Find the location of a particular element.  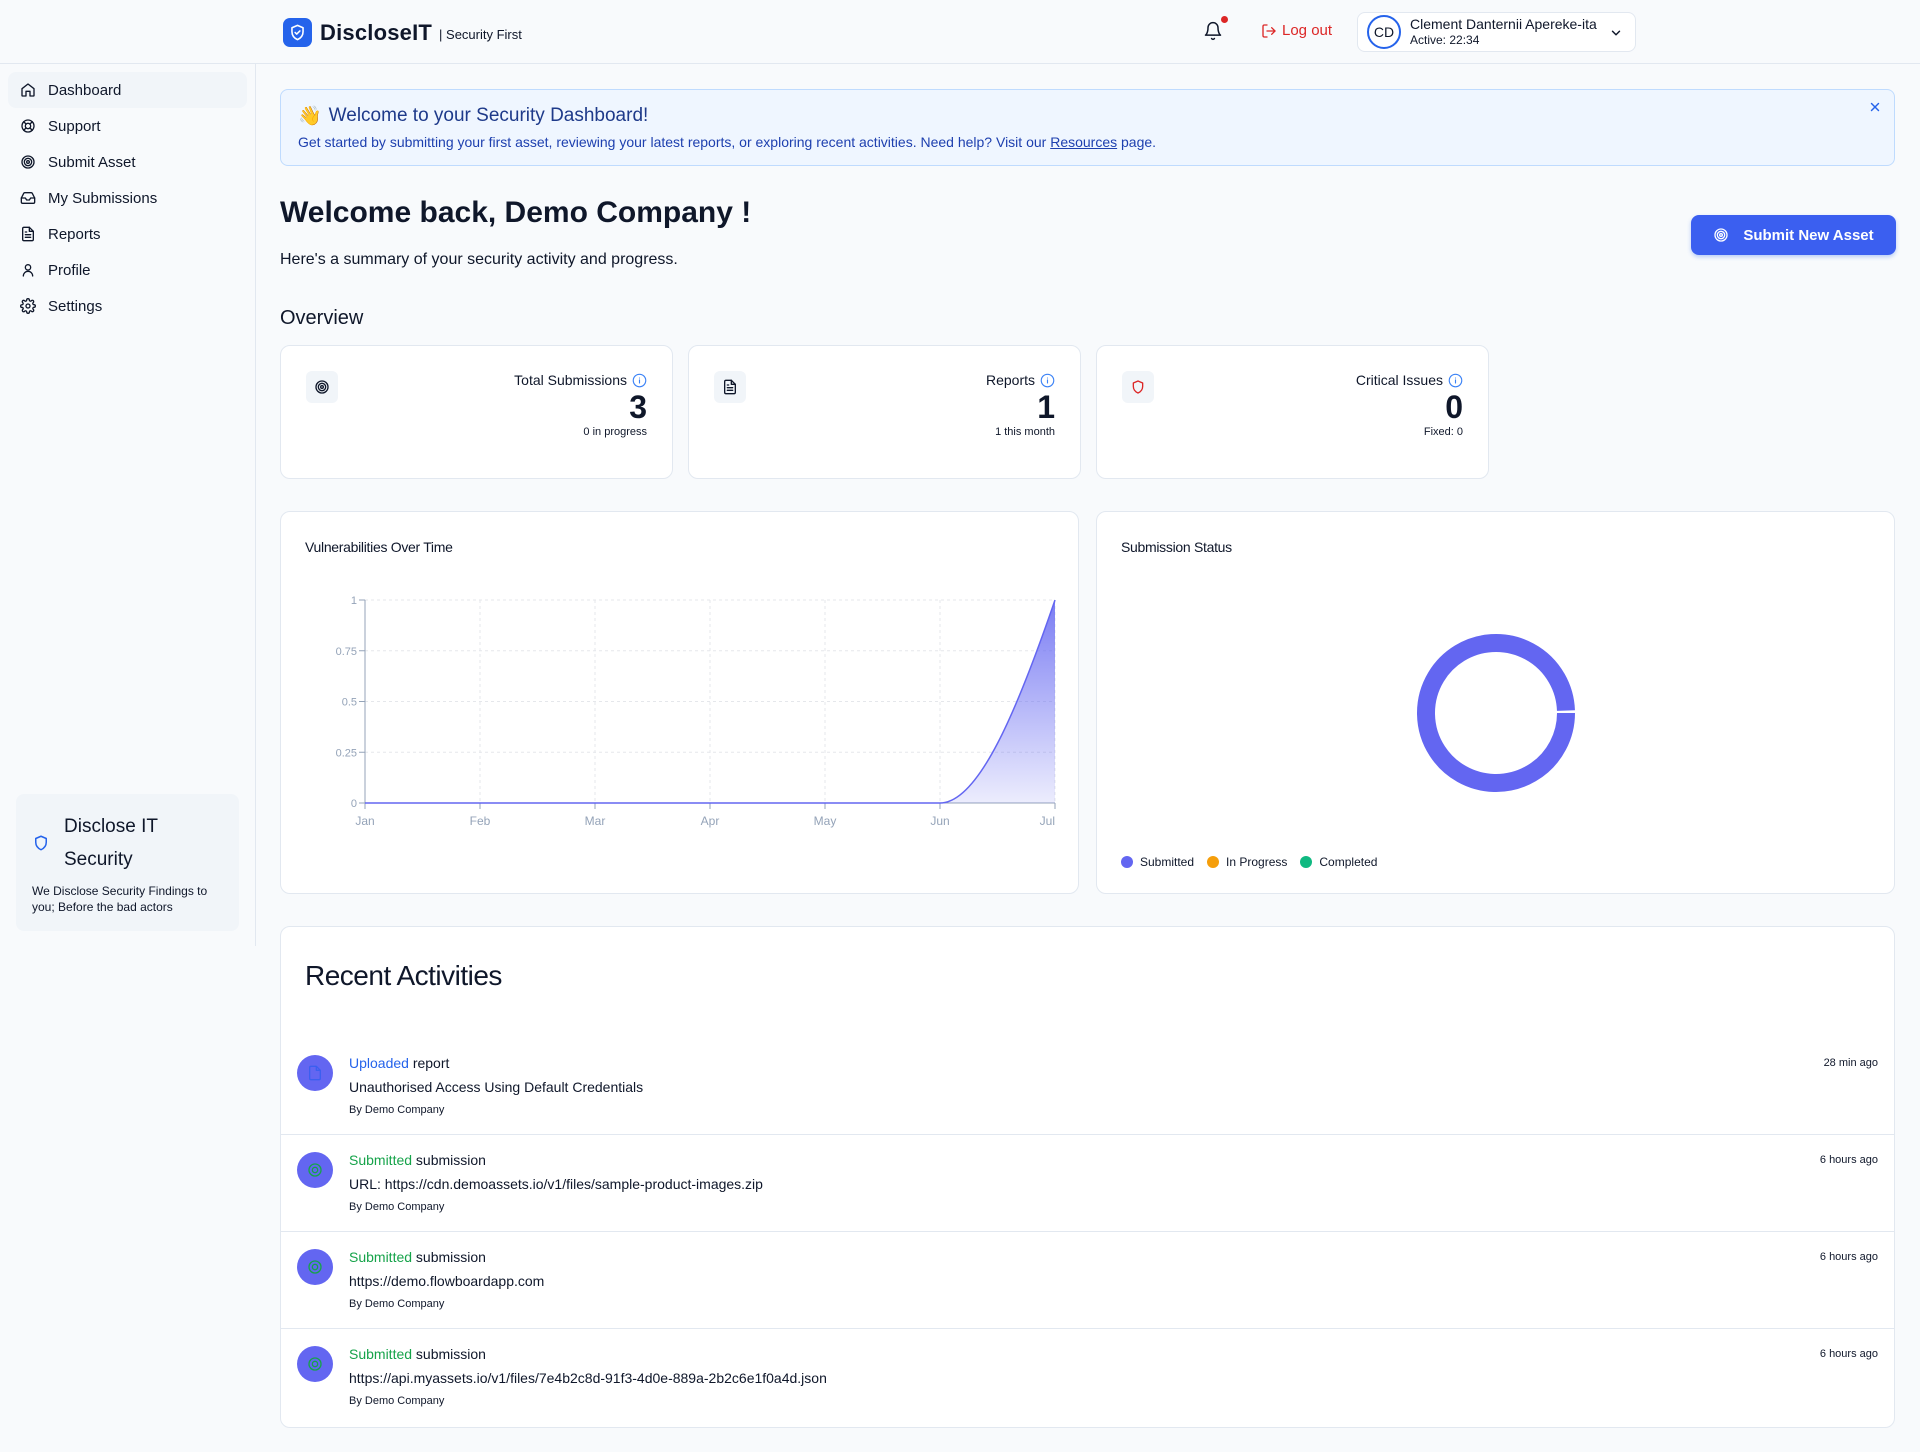

sidebar-item-dashboard: Dashboard is located at coordinates (127, 90).